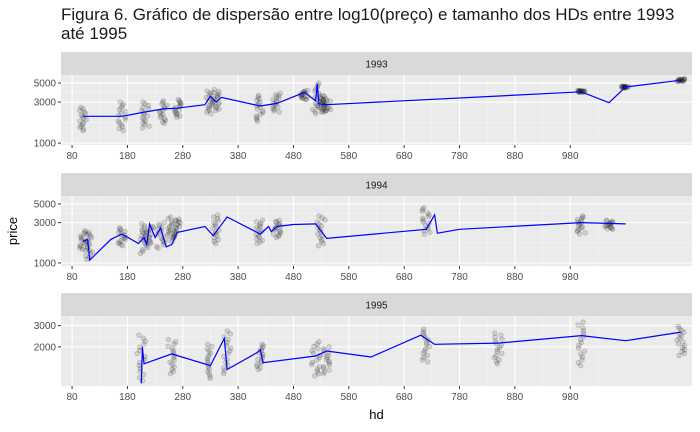 This screenshot has width=700, height=432. I want to click on y-tick-label: 1000, so click(45, 263).